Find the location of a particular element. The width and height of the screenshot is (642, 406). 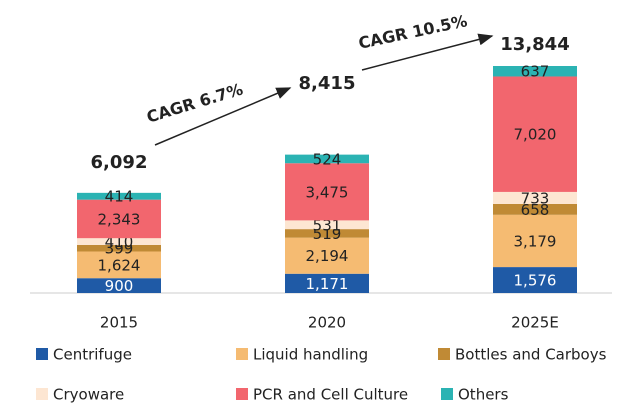

legend-label: Centrifuge is located at coordinates (92, 355).